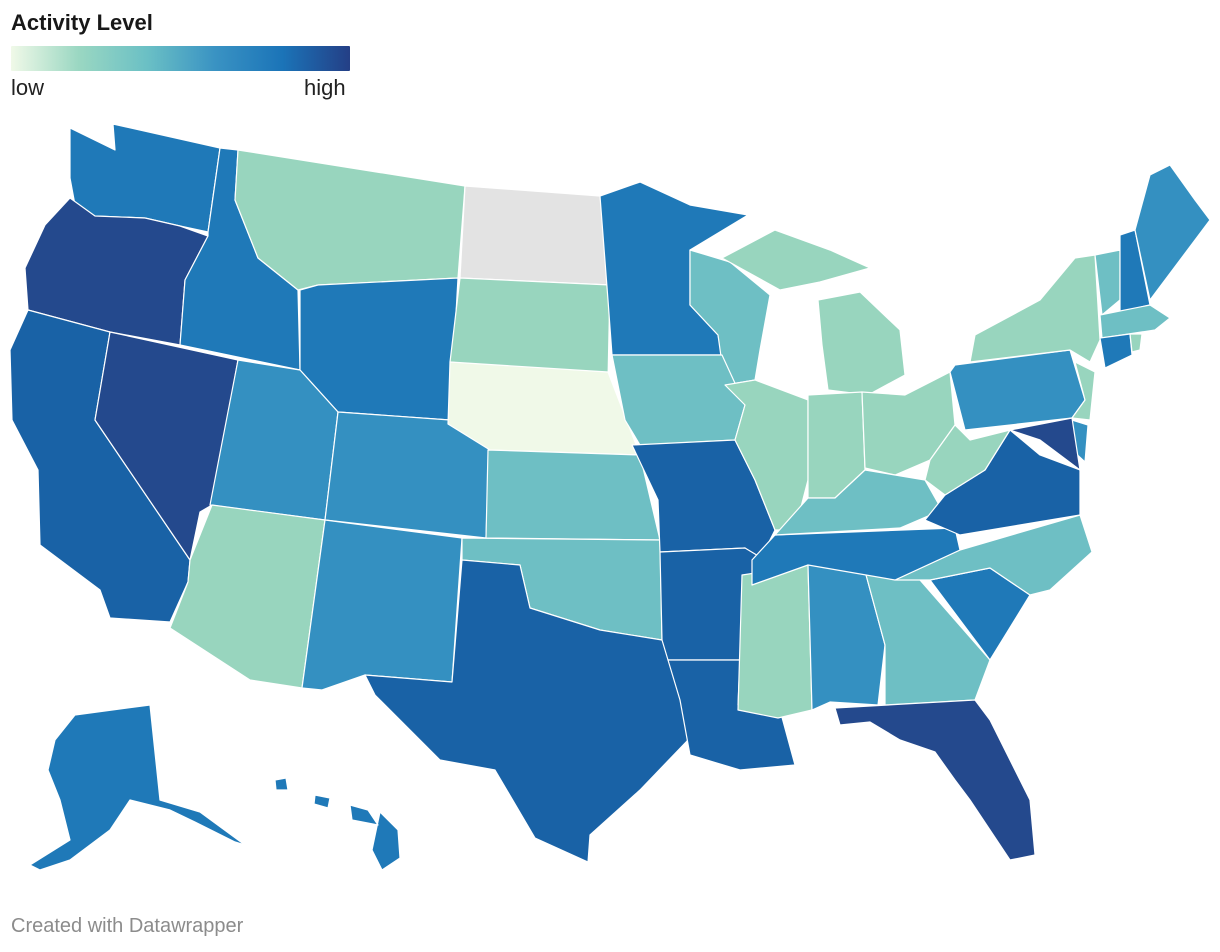 The image size is (1220, 952). I want to click on state-new-jersey, so click(1083, 391).